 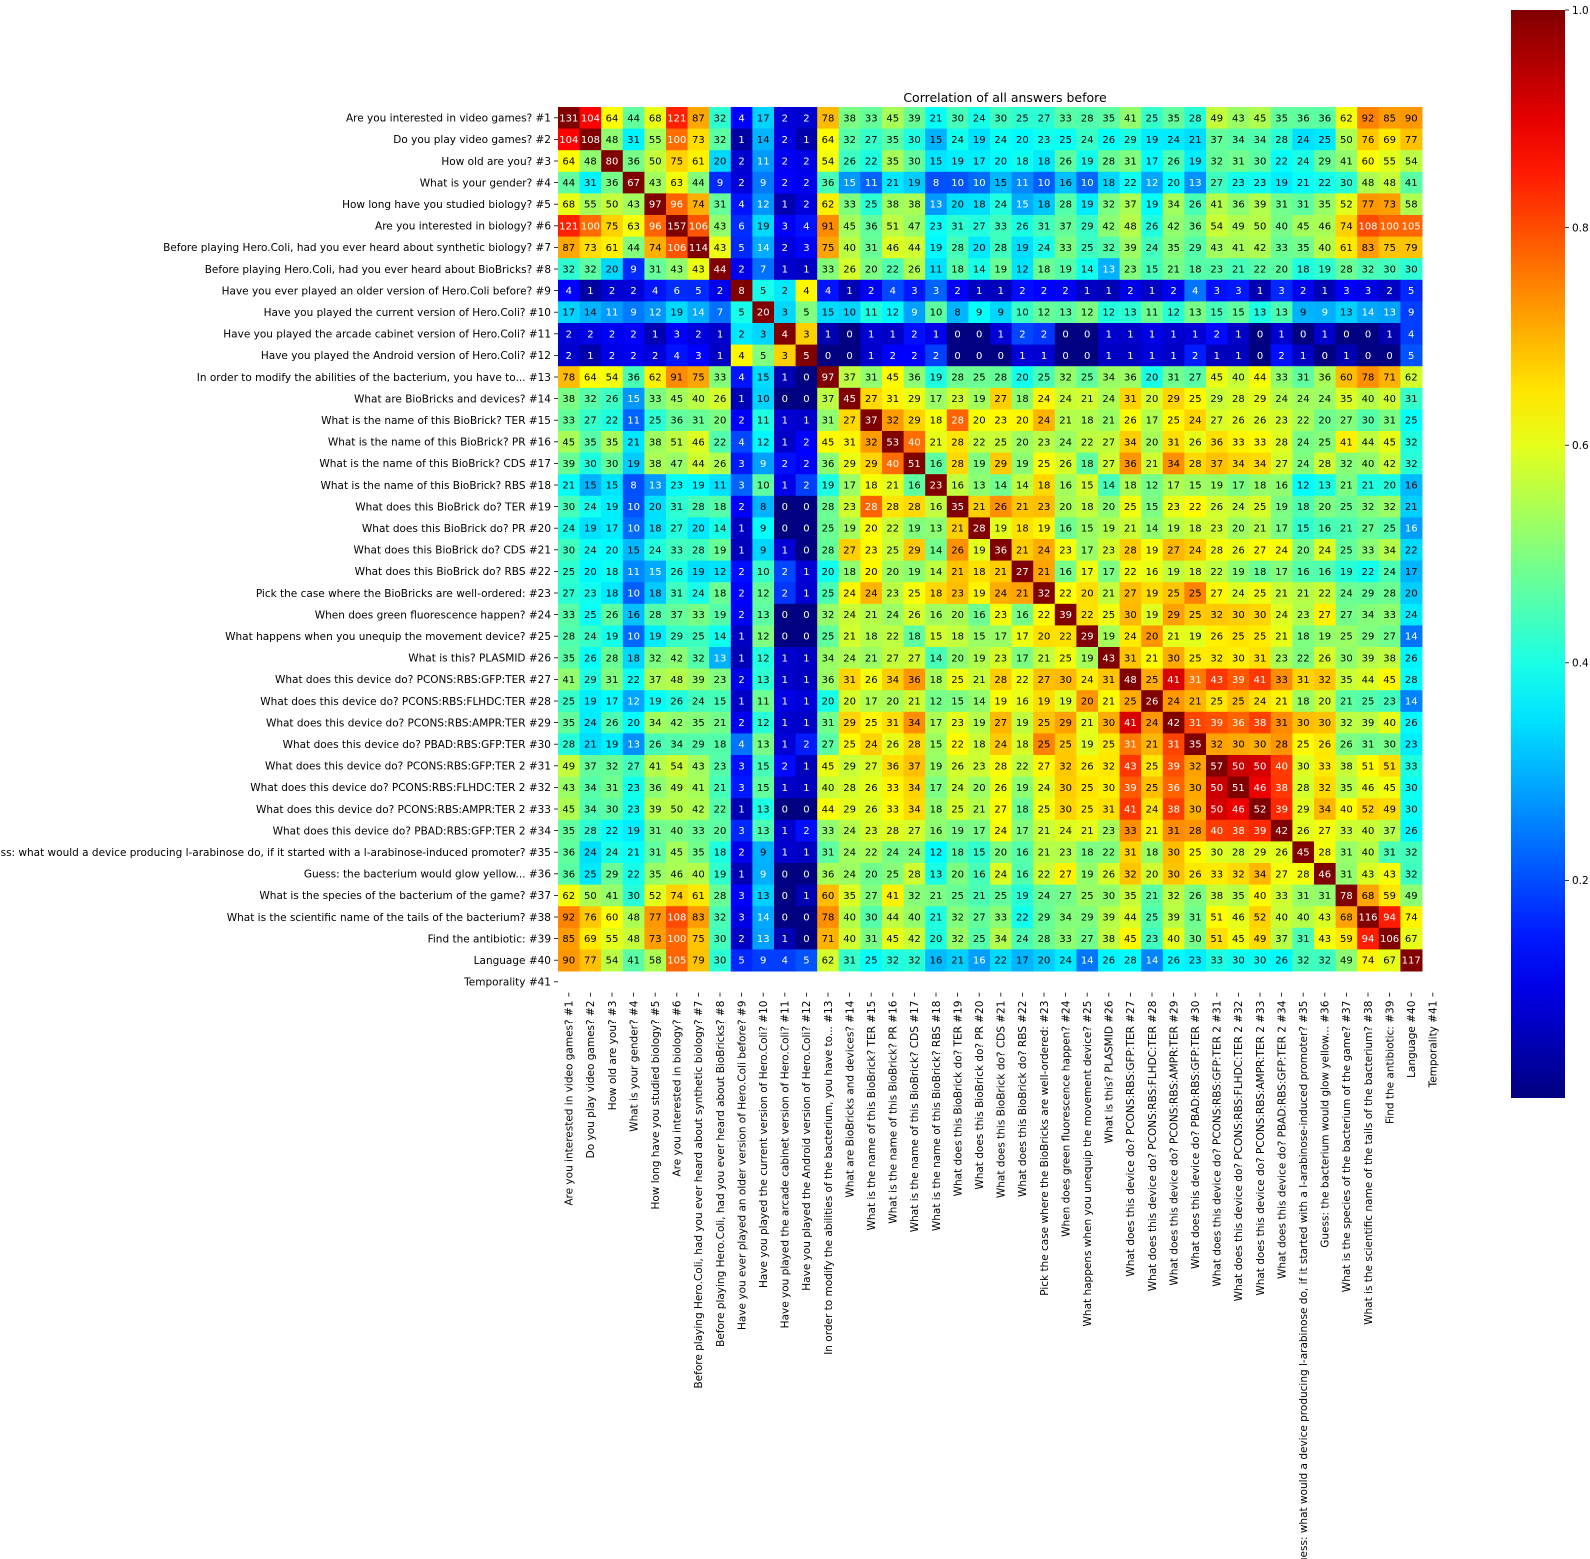 What do you see at coordinates (1022, 637) in the screenshot?
I see `cell-value: 17` at bounding box center [1022, 637].